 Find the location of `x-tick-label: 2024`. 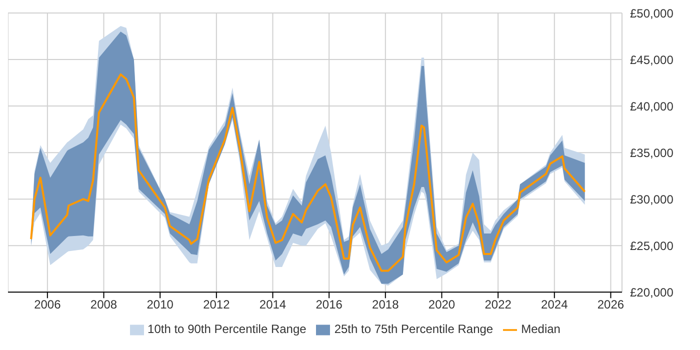

x-tick-label: 2024 is located at coordinates (554, 305).